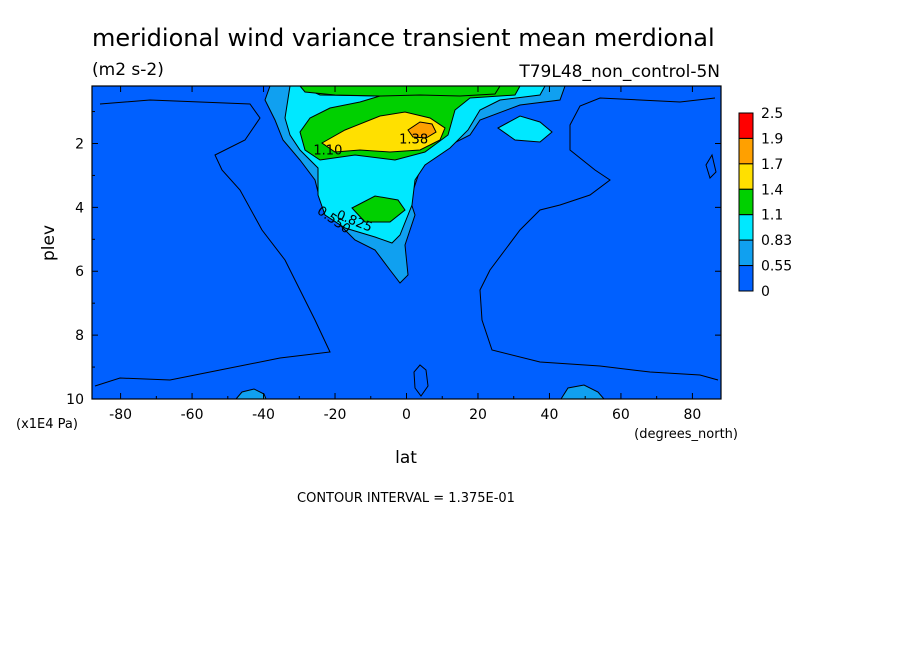 This screenshot has height=654, width=904. I want to click on x-tick-label: 60, so click(621, 415).